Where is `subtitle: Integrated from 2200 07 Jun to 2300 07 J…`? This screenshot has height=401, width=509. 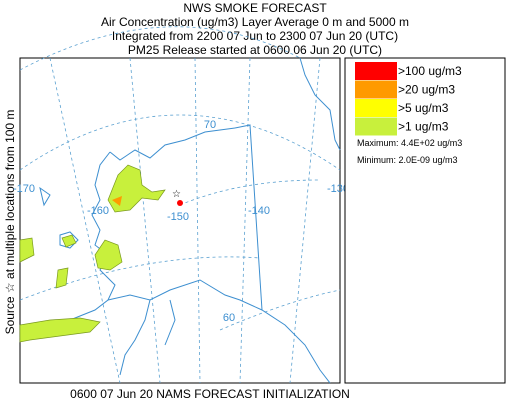 subtitle: Integrated from 2200 07 Jun to 2300 07 J… is located at coordinates (255, 36).